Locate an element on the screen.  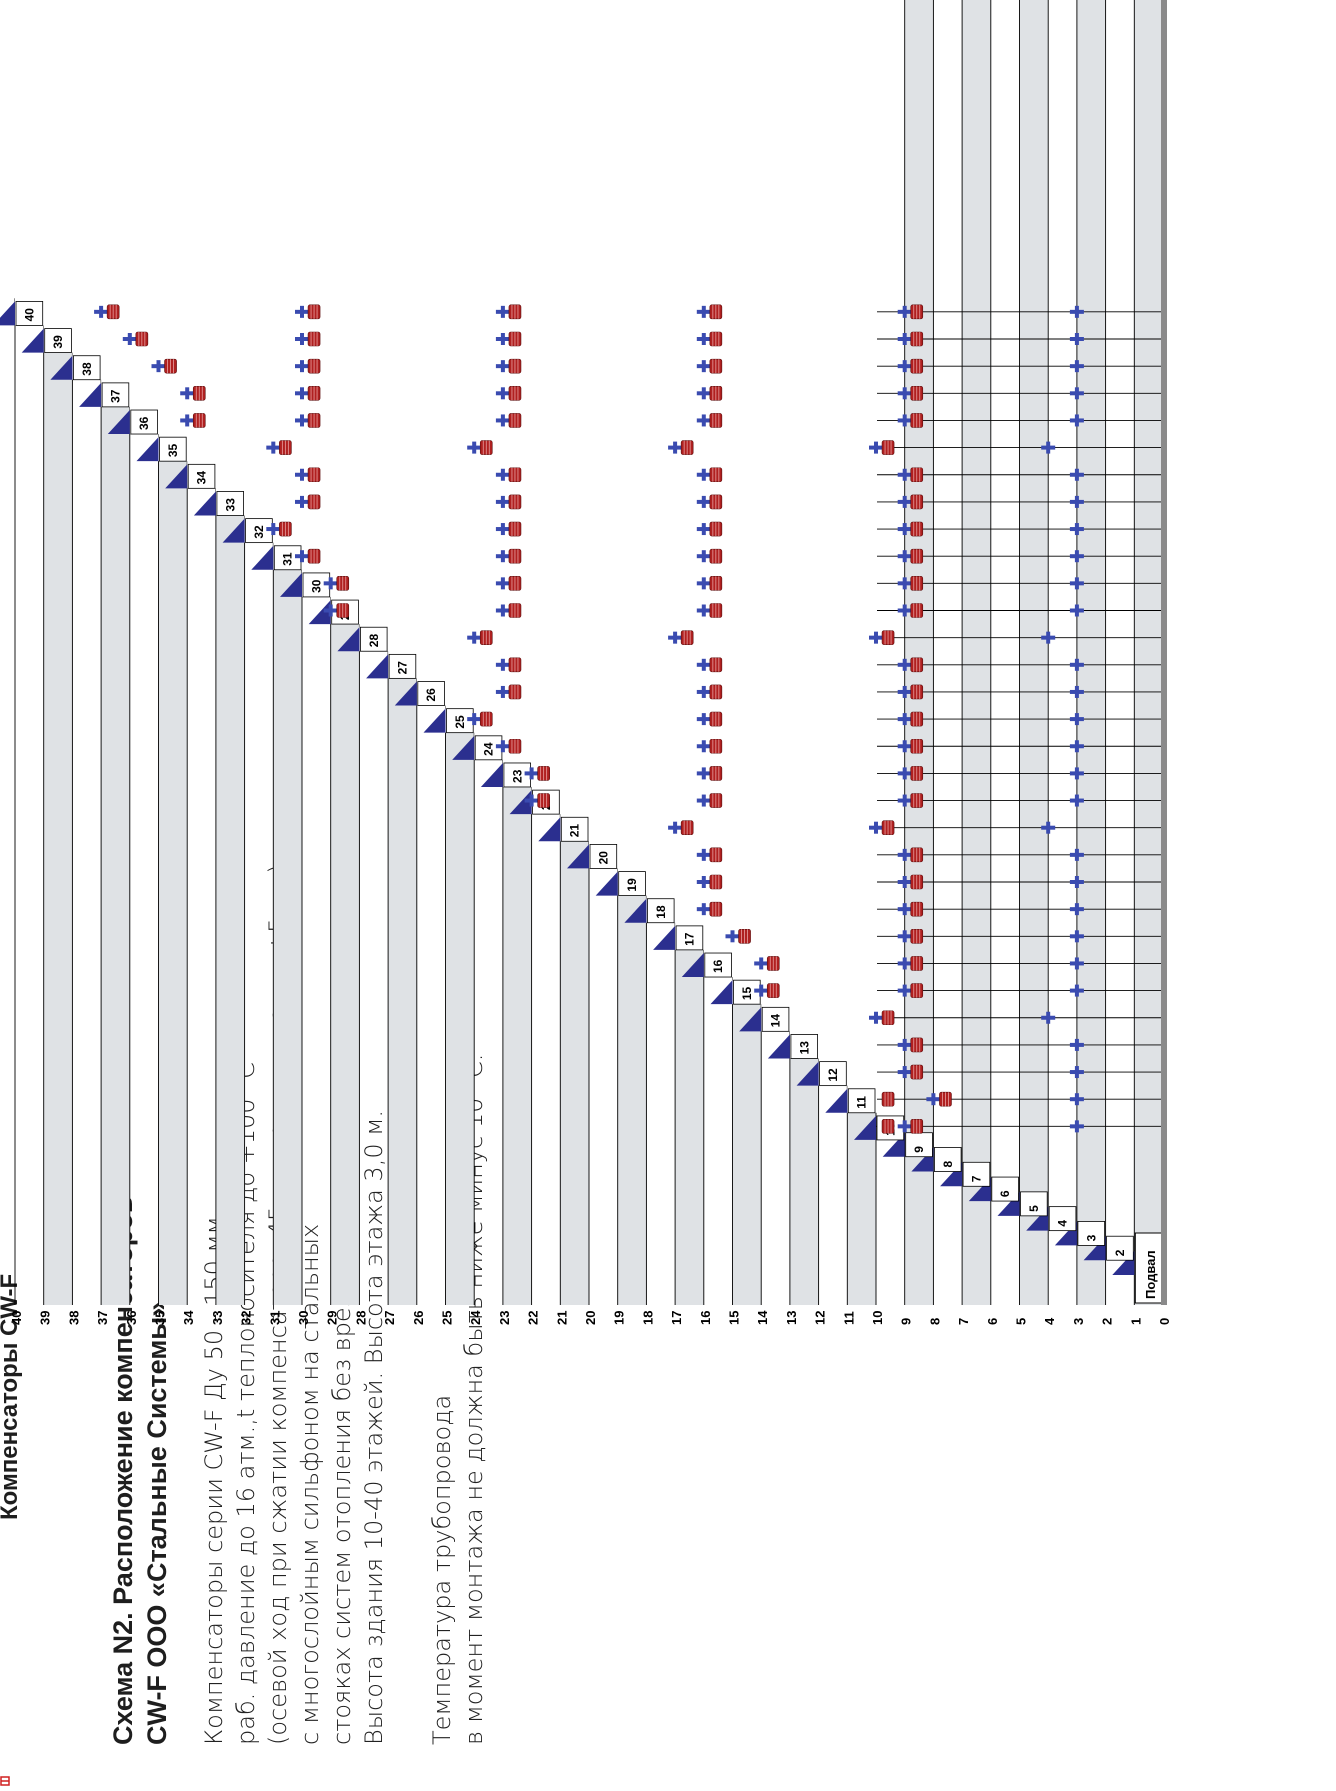
floor-number: 5 is located at coordinates (1034, 1208).